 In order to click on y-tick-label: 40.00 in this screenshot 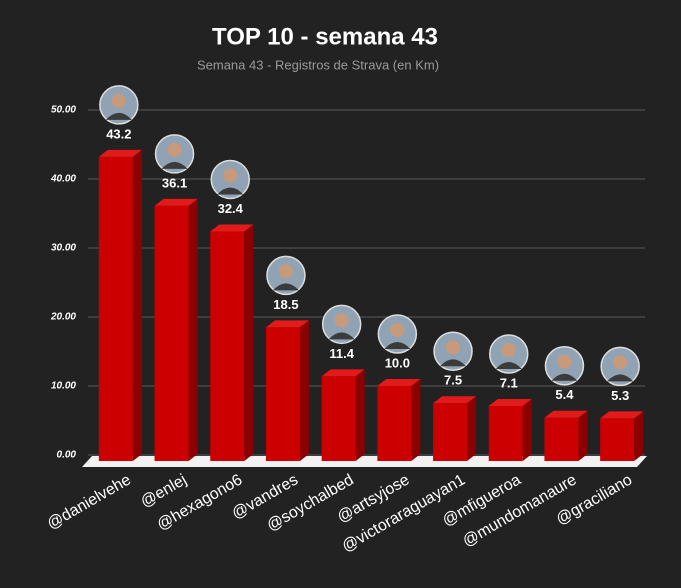, I will do `click(63, 179)`.